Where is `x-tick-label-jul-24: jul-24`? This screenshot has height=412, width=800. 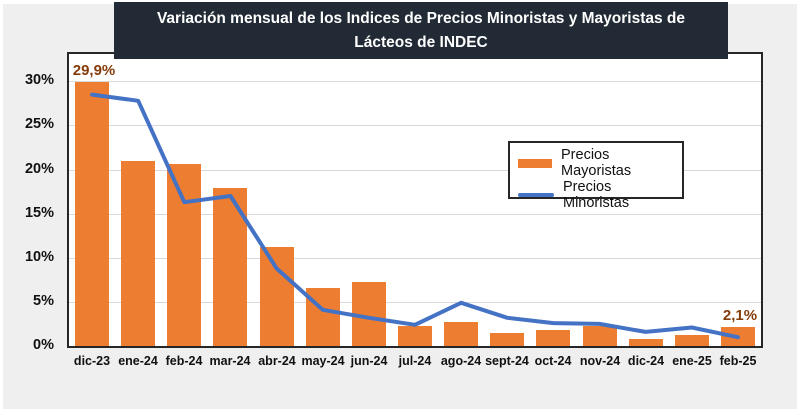 x-tick-label-jul-24: jul-24 is located at coordinates (415, 361).